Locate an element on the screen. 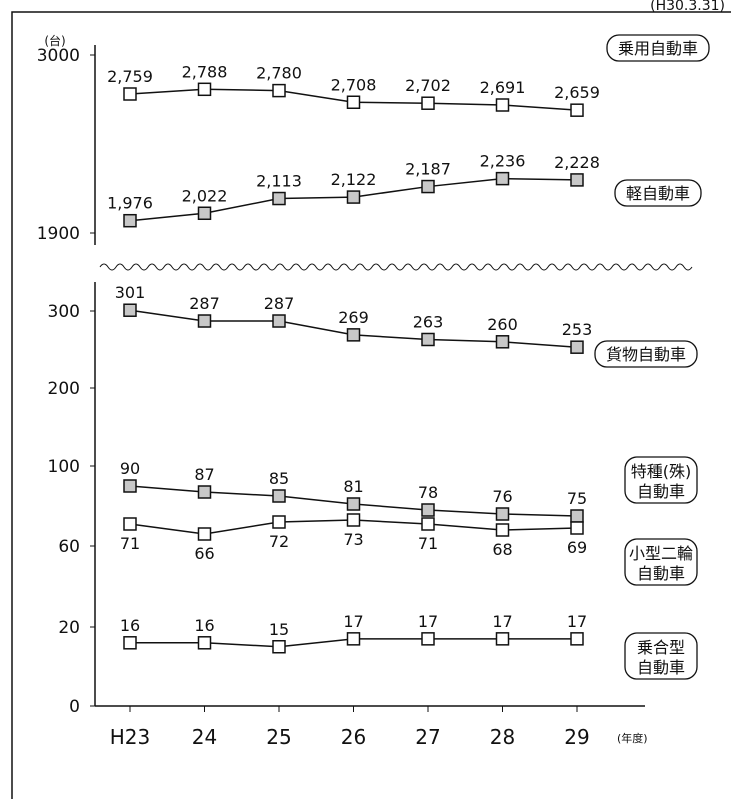 This screenshot has width=731, height=799. data-label: 2,187 is located at coordinates (428, 169).